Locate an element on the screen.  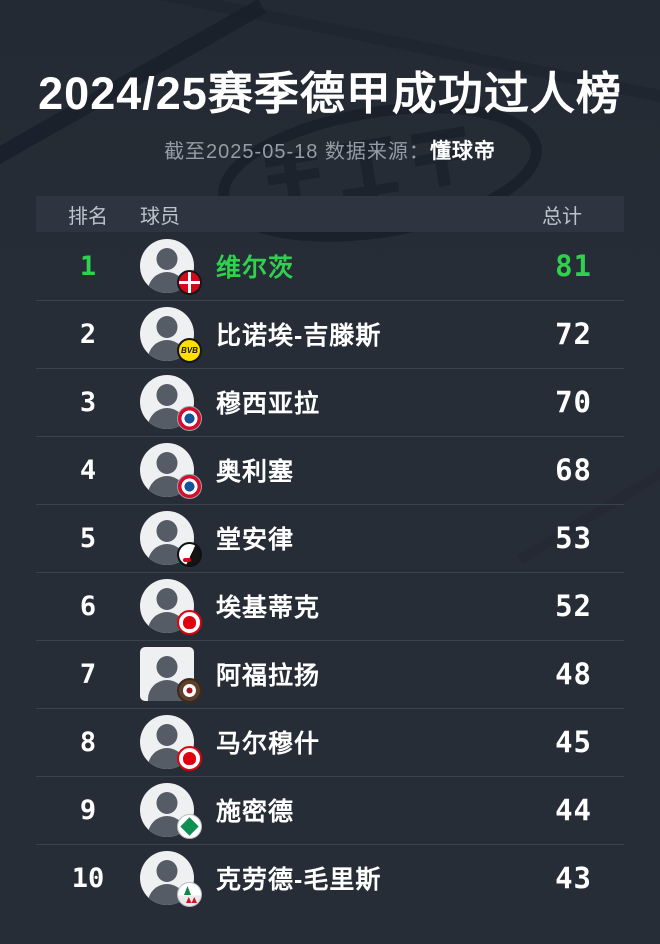
rank-cell: 1 is located at coordinates (88, 266).